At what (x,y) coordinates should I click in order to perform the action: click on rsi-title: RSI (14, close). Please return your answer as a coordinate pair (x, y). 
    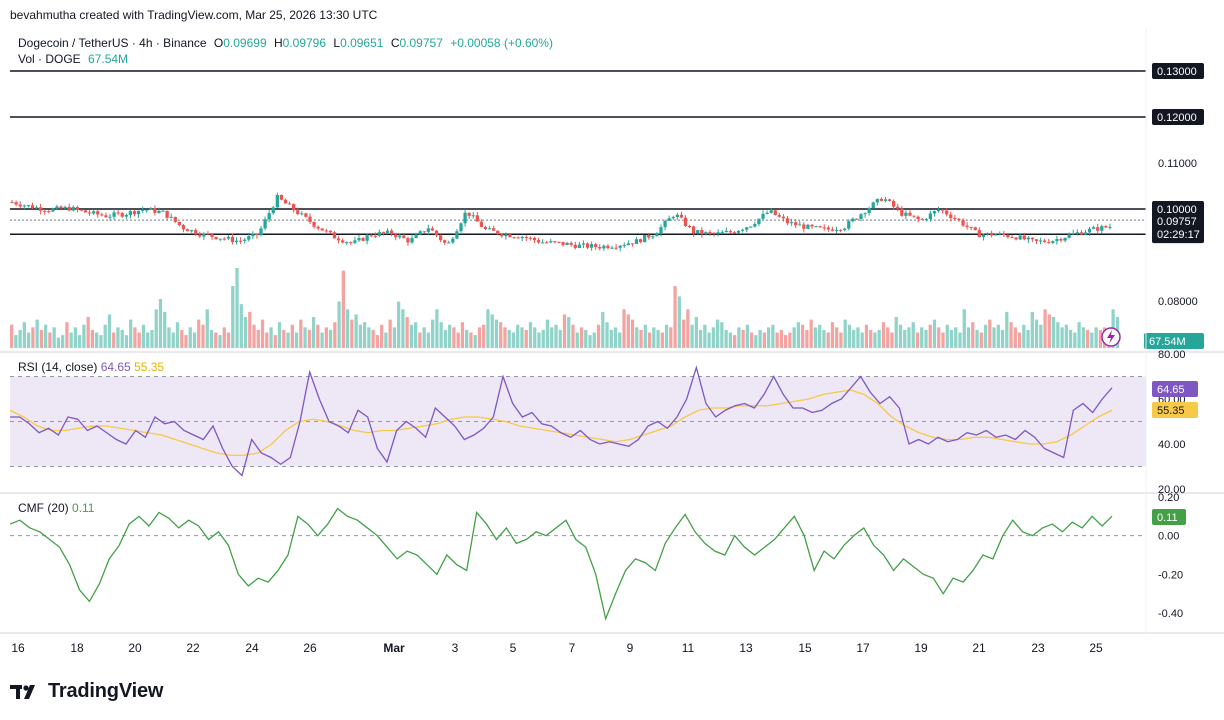
    Looking at the image, I should click on (58, 367).